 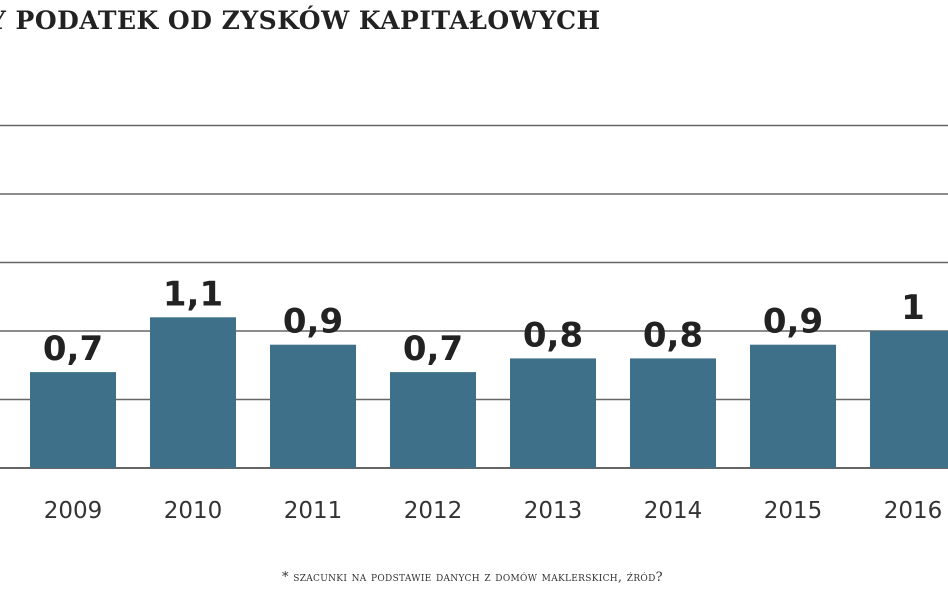 What do you see at coordinates (909, 399) in the screenshot?
I see `bar-2016` at bounding box center [909, 399].